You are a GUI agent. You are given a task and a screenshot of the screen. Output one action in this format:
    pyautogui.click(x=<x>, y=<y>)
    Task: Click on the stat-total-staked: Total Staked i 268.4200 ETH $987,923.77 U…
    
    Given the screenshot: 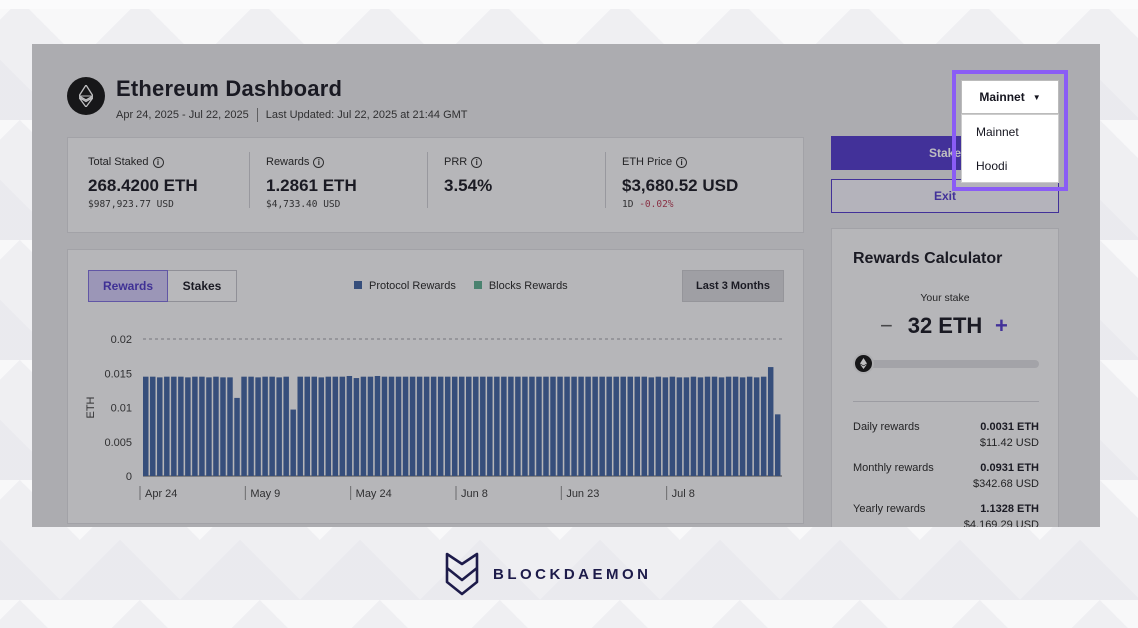 What is the action you would take?
    pyautogui.click(x=143, y=183)
    